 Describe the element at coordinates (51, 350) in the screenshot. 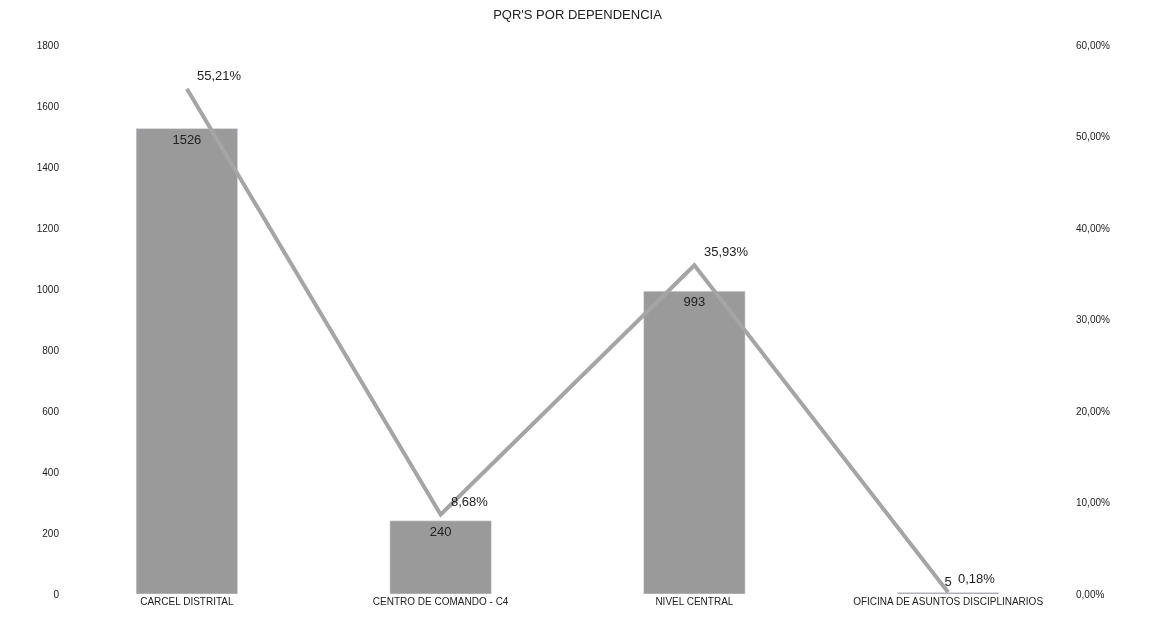

I see `y-tick-label: 800` at that location.